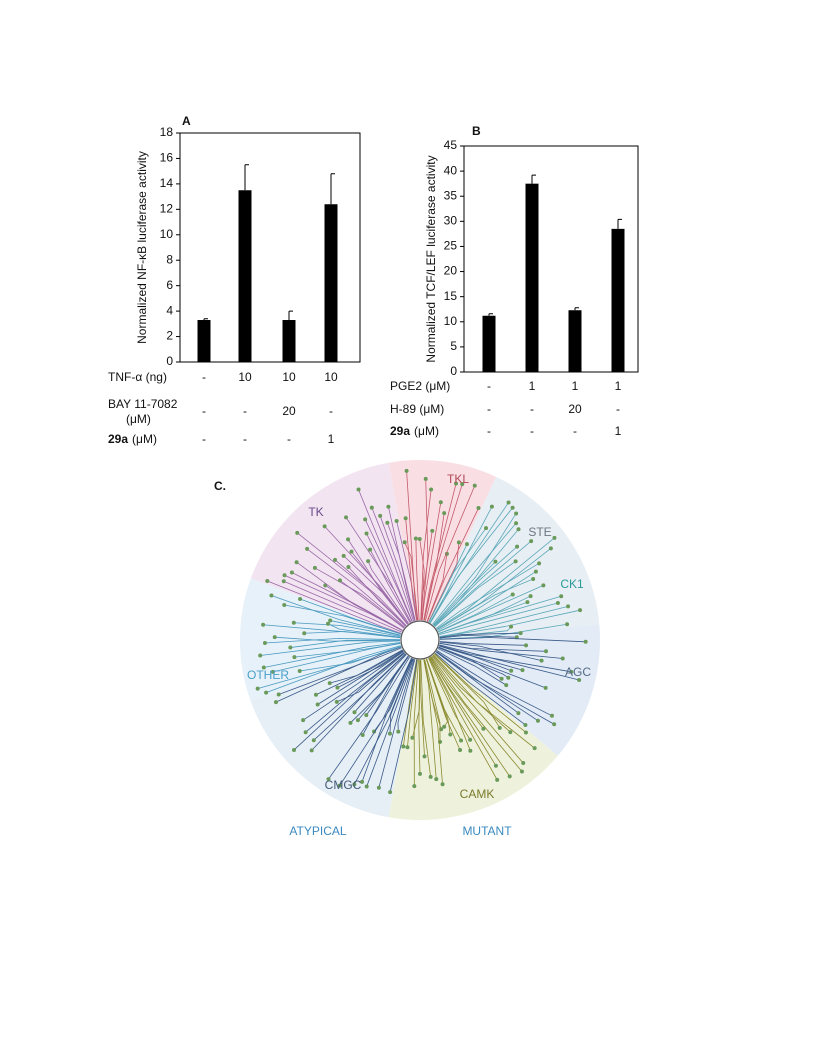 This screenshot has height=1056, width=816. What do you see at coordinates (420, 640) in the screenshot?
I see `tree-center` at bounding box center [420, 640].